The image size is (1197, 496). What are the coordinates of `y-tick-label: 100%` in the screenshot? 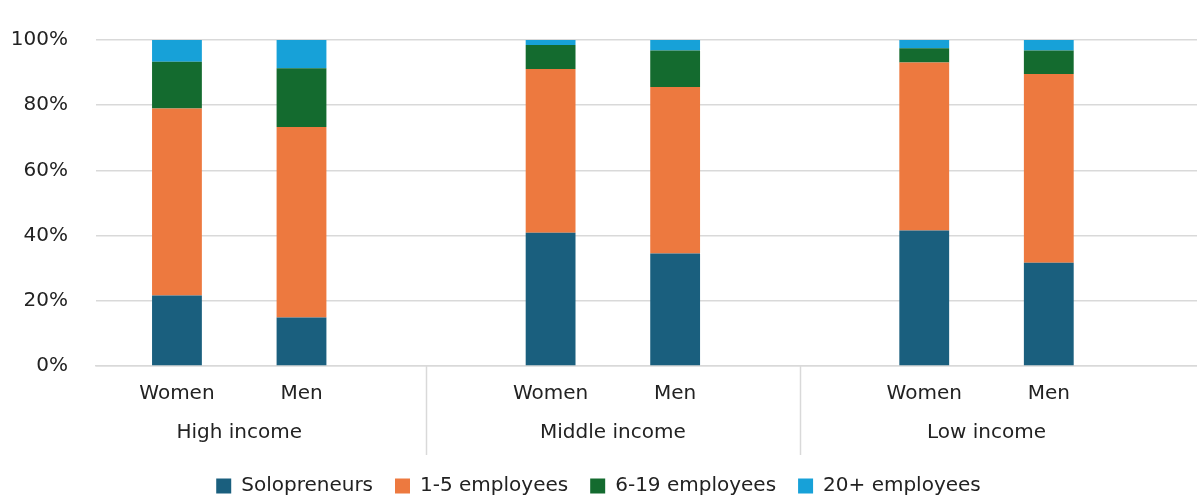 It's located at (39, 38).